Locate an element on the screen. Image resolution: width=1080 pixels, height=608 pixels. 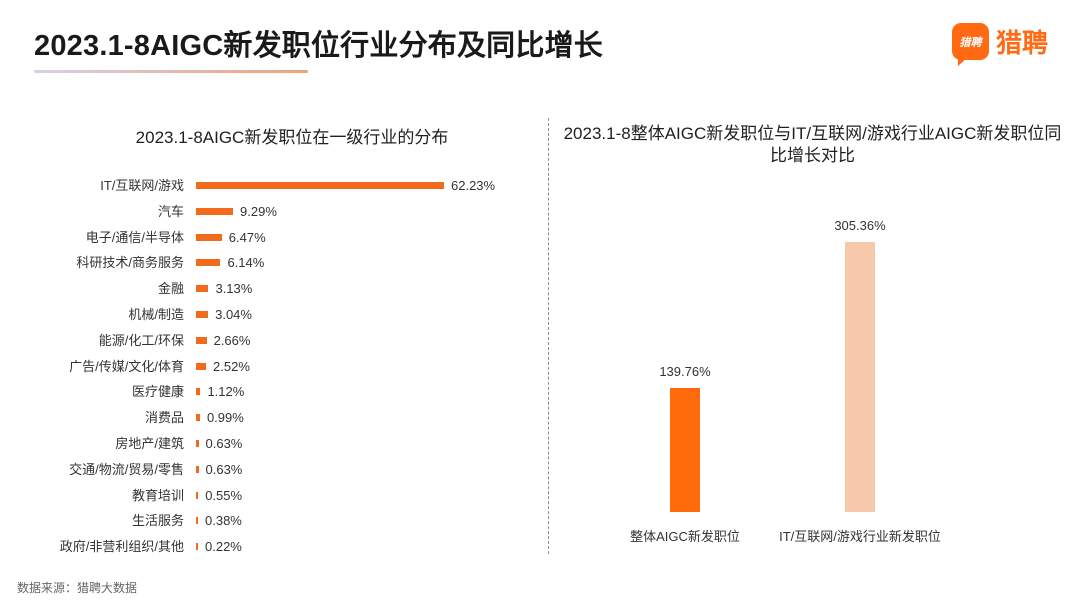
bar-category-label: 电子/通信/半导体 is located at coordinates (134, 237).